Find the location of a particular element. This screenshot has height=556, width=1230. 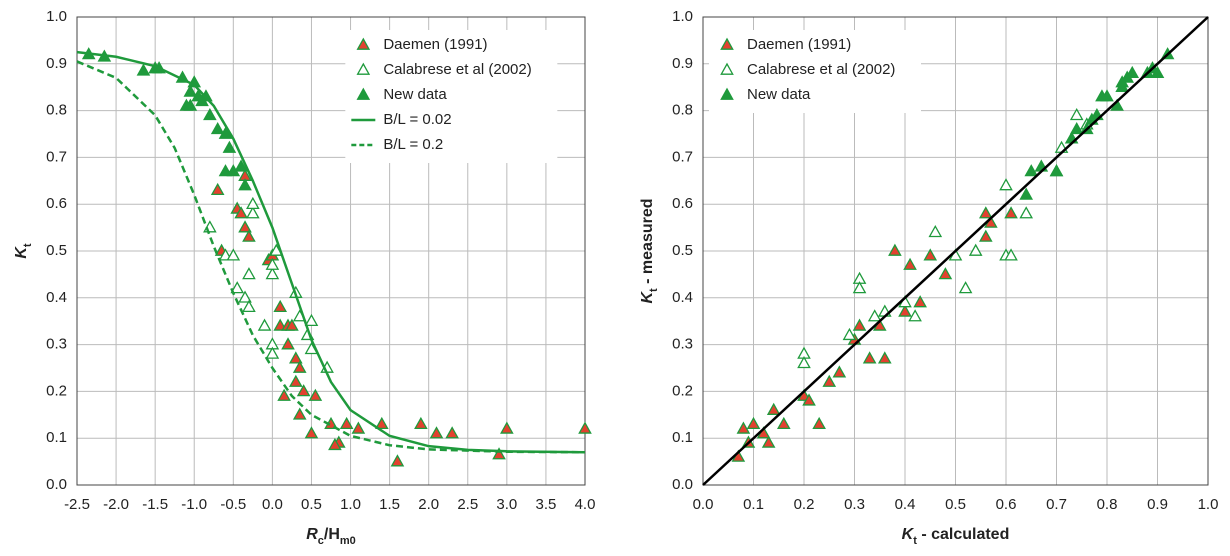

x-tick-label: -2.5 is located at coordinates (77, 504).